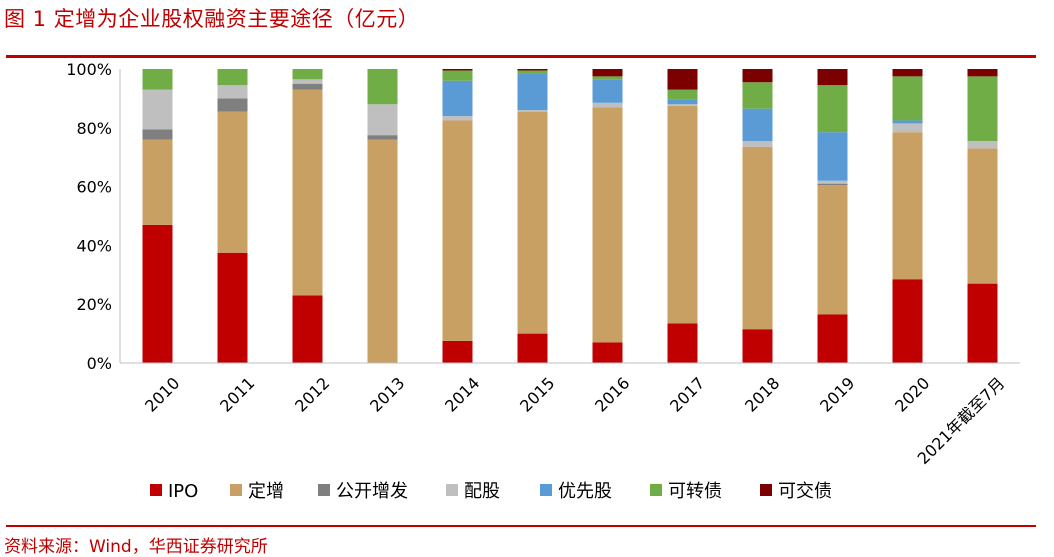 The height and width of the screenshot is (557, 1054). What do you see at coordinates (521, 526) in the screenshot?
I see `bottom-rule` at bounding box center [521, 526].